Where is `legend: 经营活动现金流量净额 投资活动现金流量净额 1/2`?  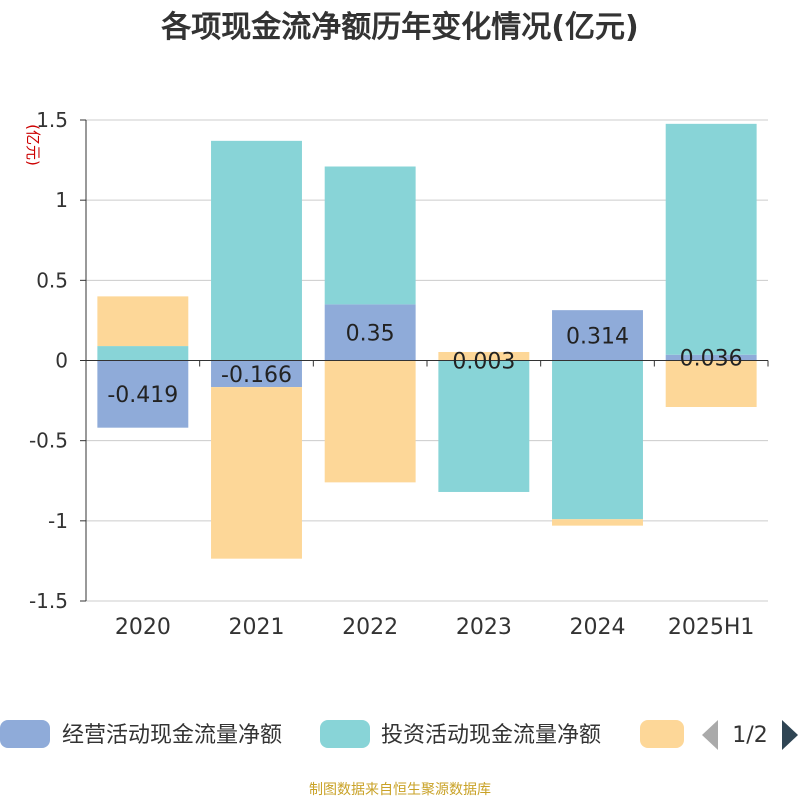
legend: 经营活动现金流量净额 投资活动现金流量净额 1/2 is located at coordinates (399, 735).